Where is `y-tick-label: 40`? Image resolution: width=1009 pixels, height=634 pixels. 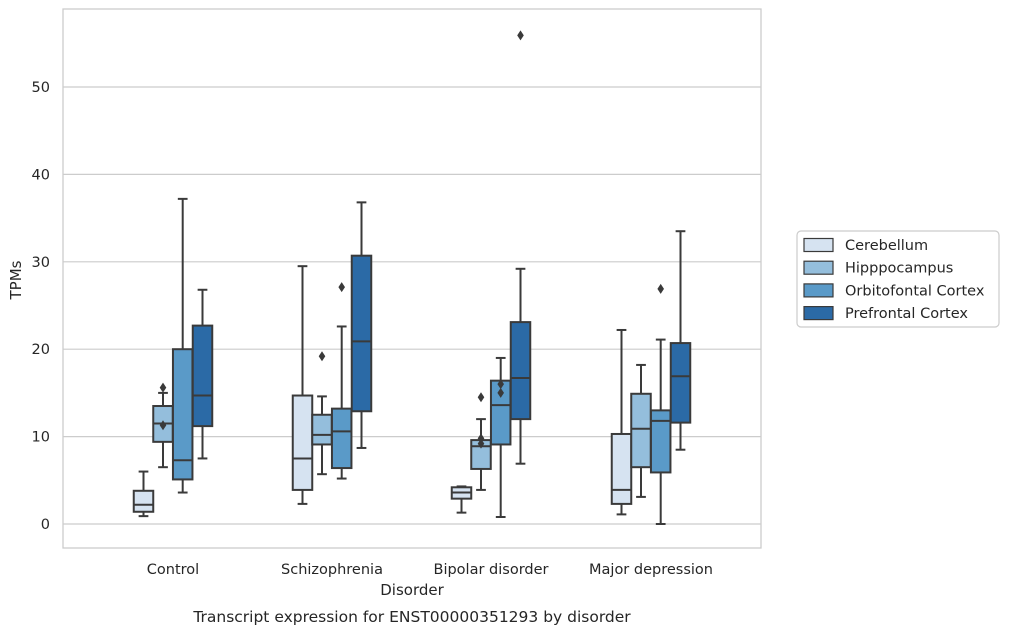 y-tick-label: 40 is located at coordinates (41, 175).